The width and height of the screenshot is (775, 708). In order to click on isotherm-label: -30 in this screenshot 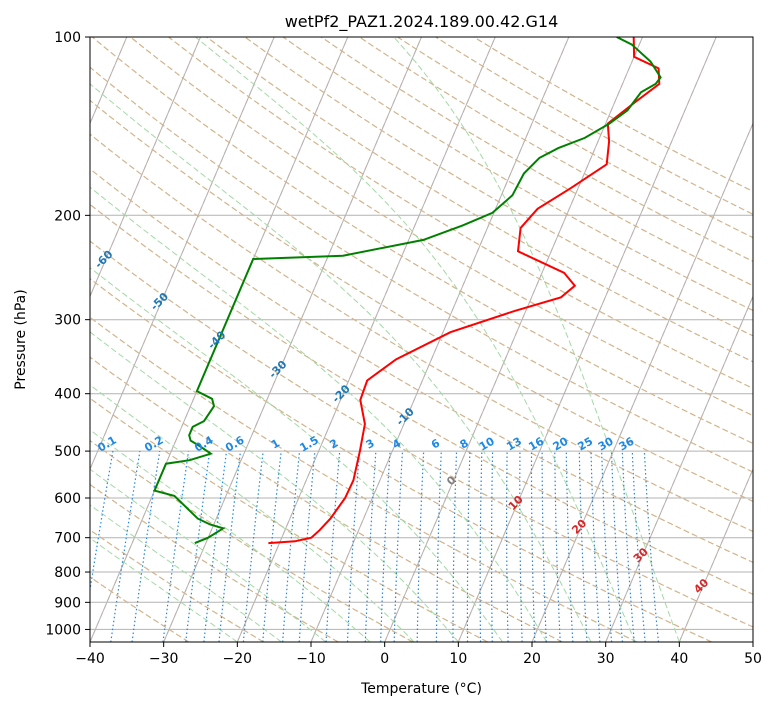, I will do `click(277, 369)`.